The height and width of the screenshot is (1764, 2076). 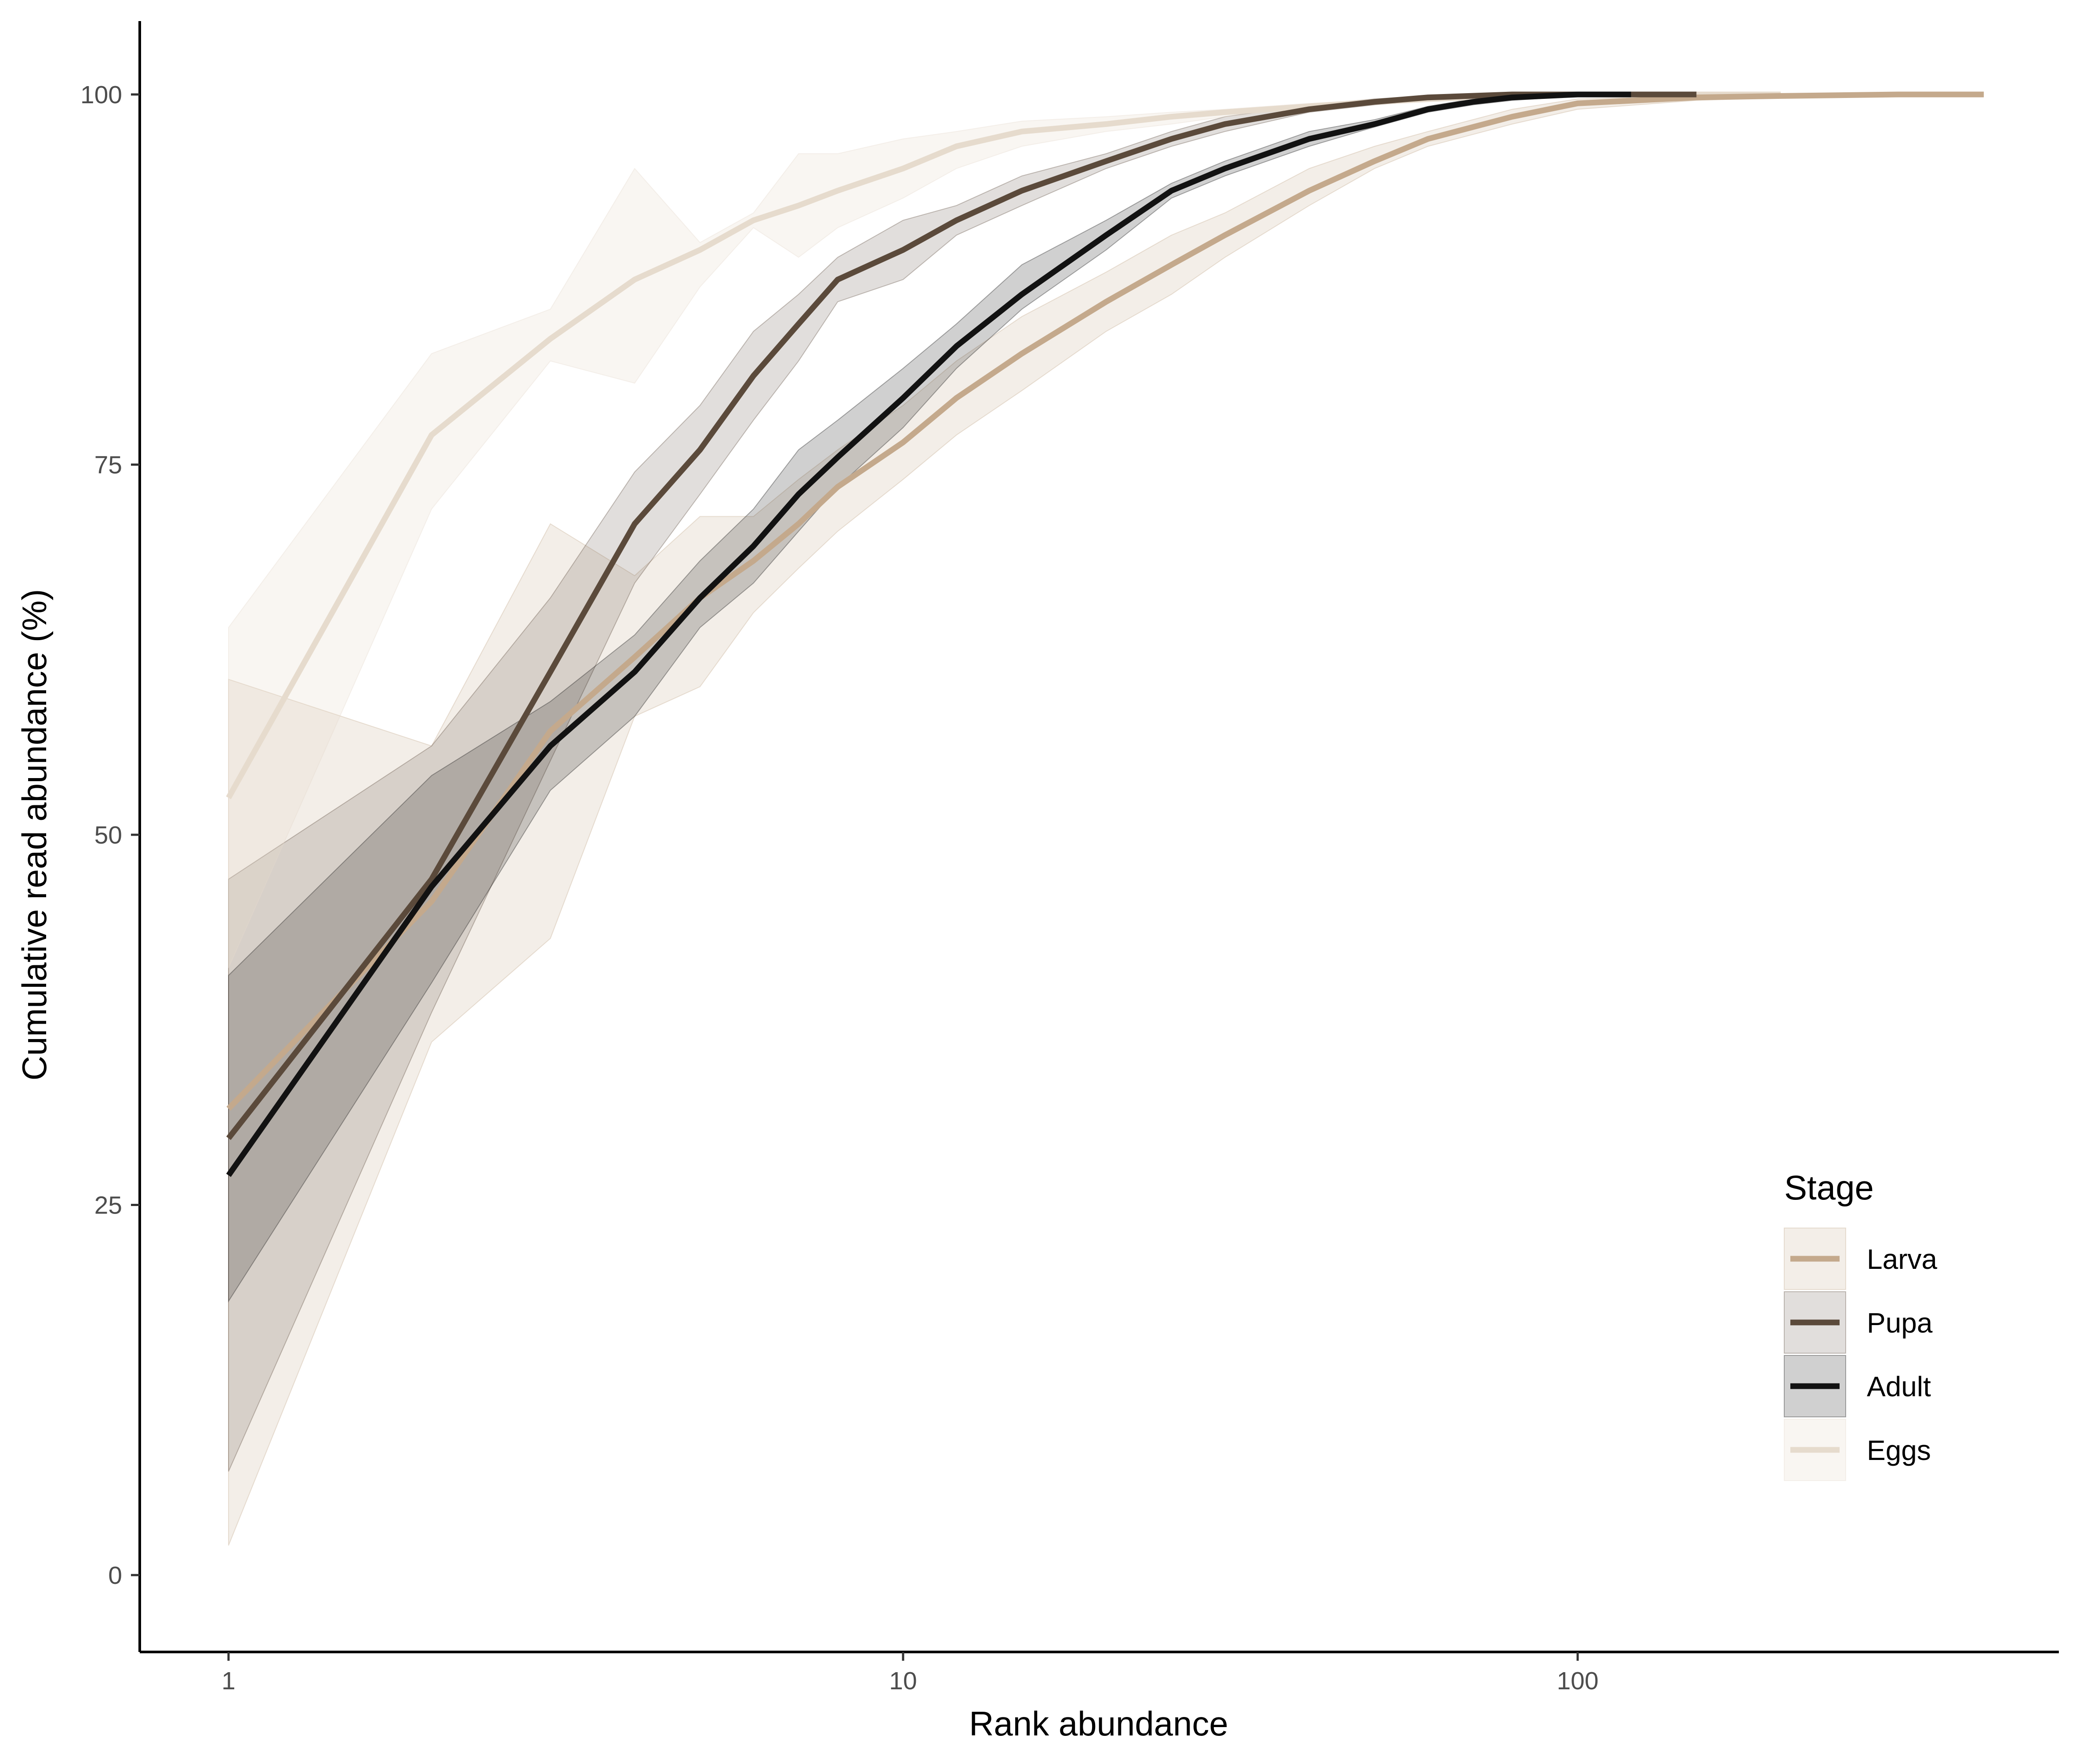 What do you see at coordinates (1900, 1323) in the screenshot?
I see `legend-label: Pupa` at bounding box center [1900, 1323].